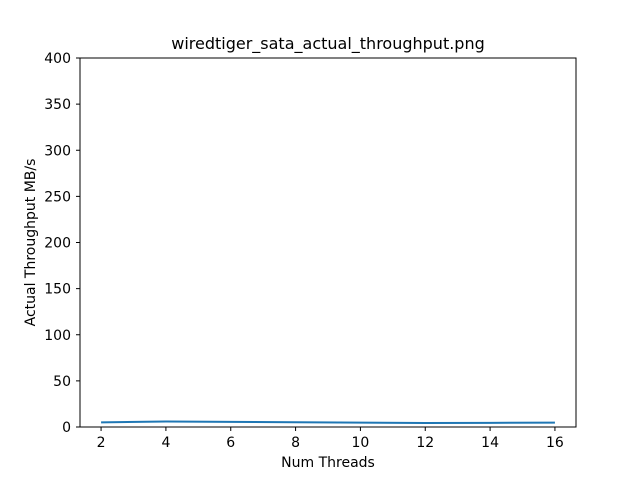 The width and height of the screenshot is (640, 480). What do you see at coordinates (101, 443) in the screenshot?
I see `x-tick-label: 2` at bounding box center [101, 443].